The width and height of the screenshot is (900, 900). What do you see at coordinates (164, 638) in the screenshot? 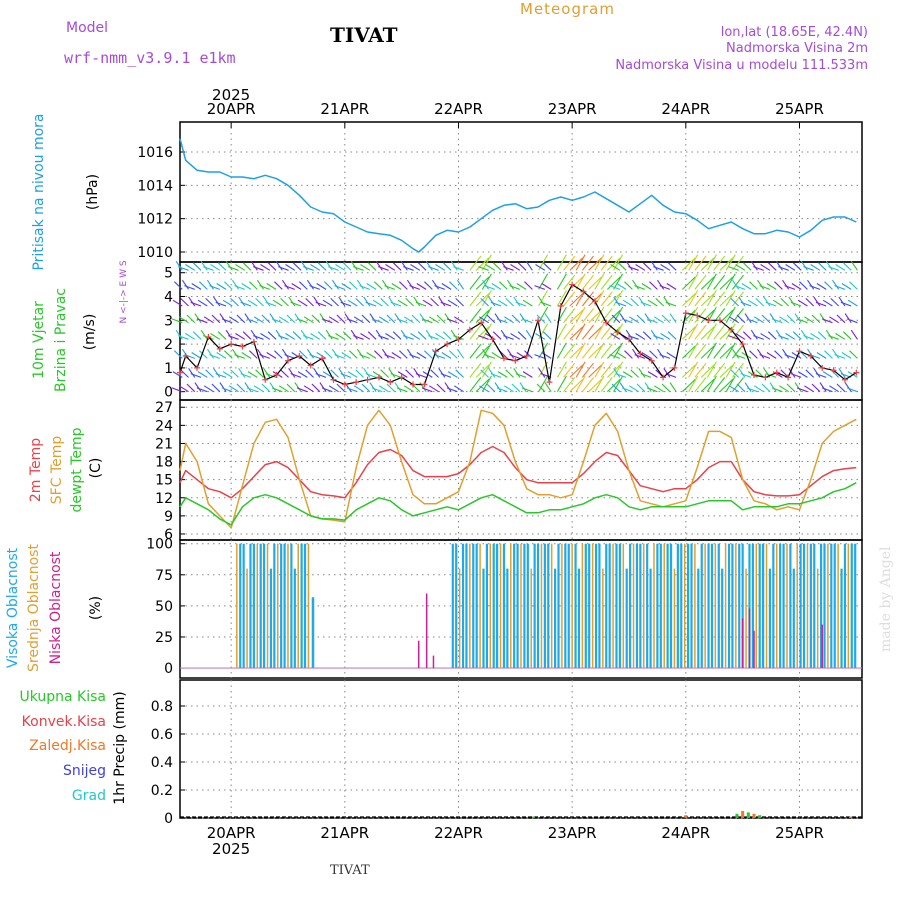
I see `y-tick-label: 25` at bounding box center [164, 638].